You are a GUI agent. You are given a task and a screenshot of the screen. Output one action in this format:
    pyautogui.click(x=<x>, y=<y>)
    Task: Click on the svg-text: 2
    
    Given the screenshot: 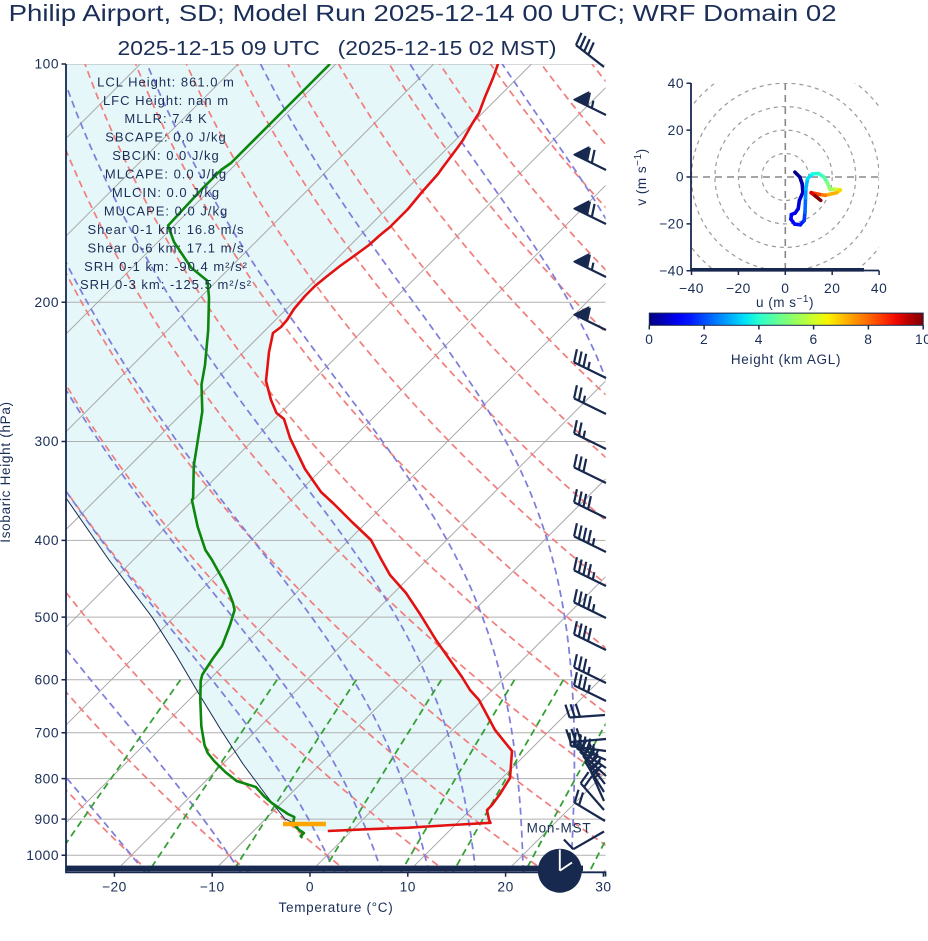 What is the action you would take?
    pyautogui.click(x=704, y=339)
    